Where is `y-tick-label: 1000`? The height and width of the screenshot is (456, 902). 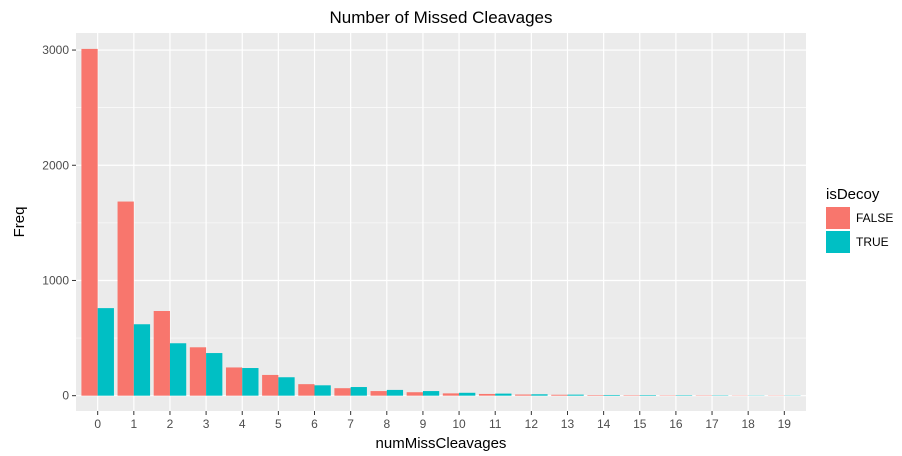
y-tick-label: 1000 is located at coordinates (55, 280).